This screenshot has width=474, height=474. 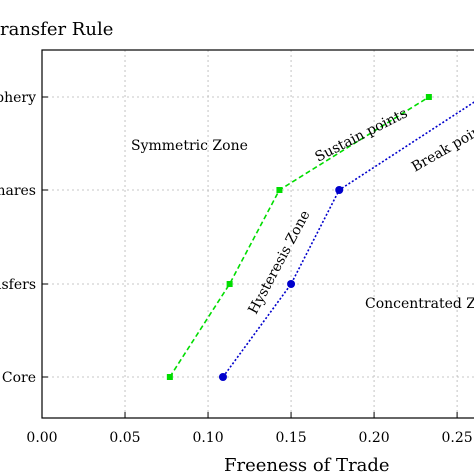 I want to click on y-tick-label: hares, so click(x=18, y=191).